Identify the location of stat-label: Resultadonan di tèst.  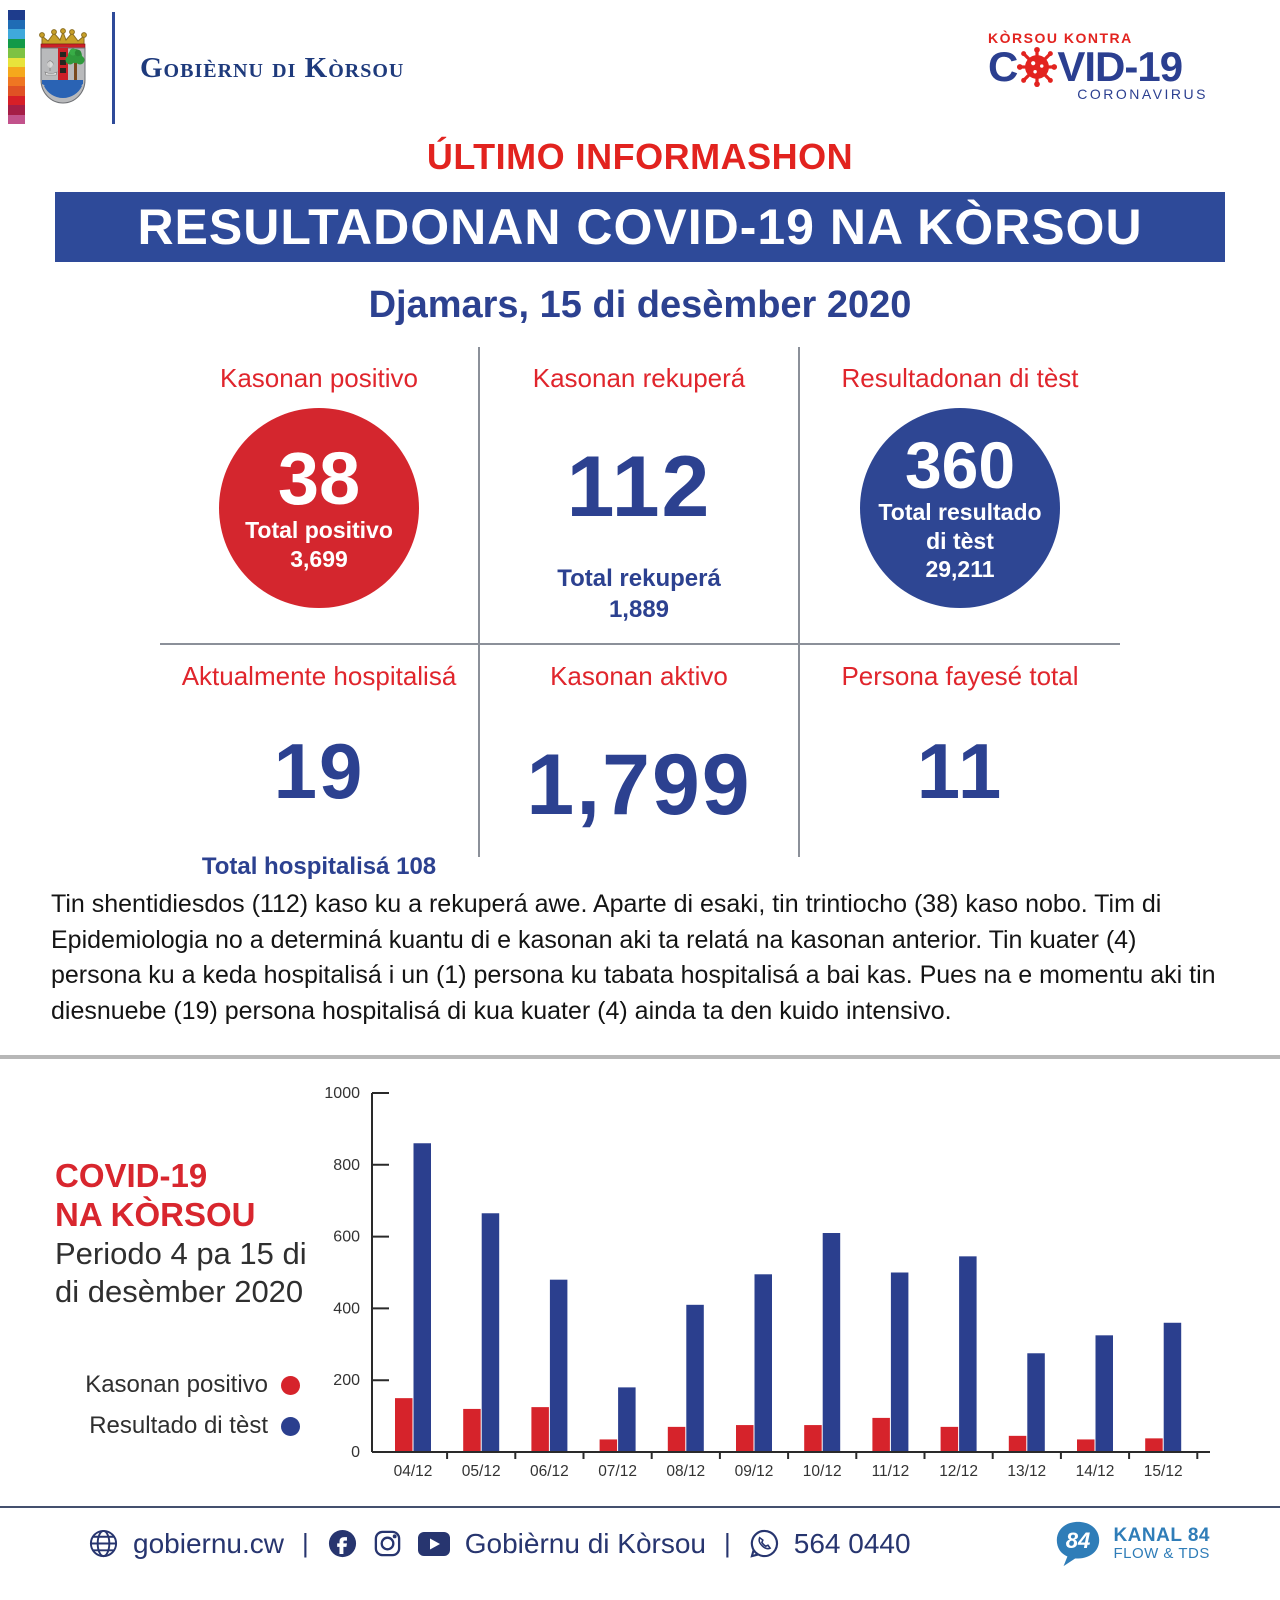
(960, 378).